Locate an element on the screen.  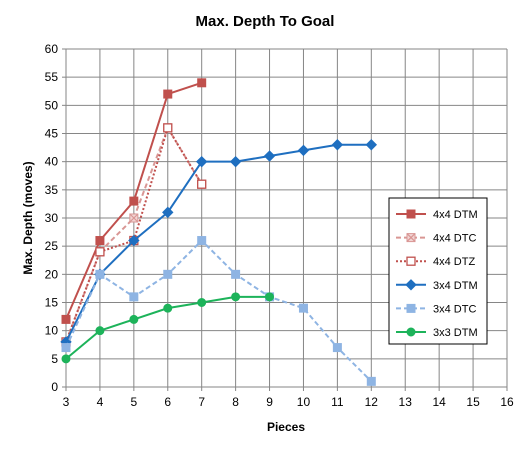
legend-entry: 4x4 DTM is located at coordinates (437, 215).